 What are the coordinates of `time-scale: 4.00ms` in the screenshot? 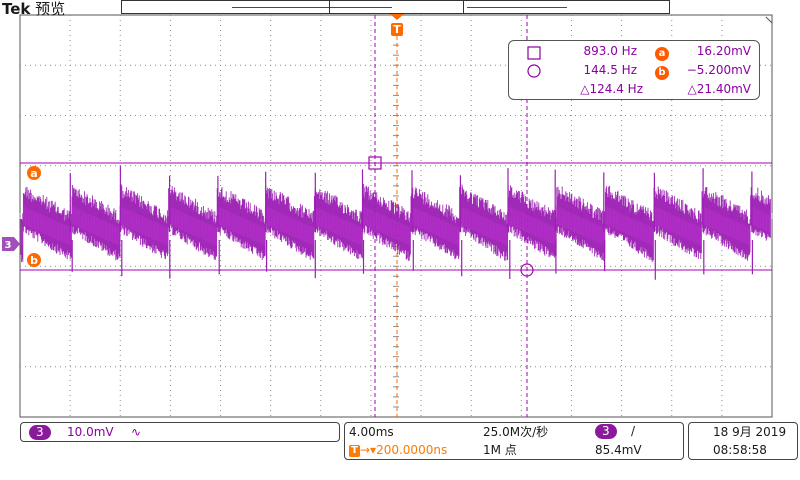 It's located at (371, 432).